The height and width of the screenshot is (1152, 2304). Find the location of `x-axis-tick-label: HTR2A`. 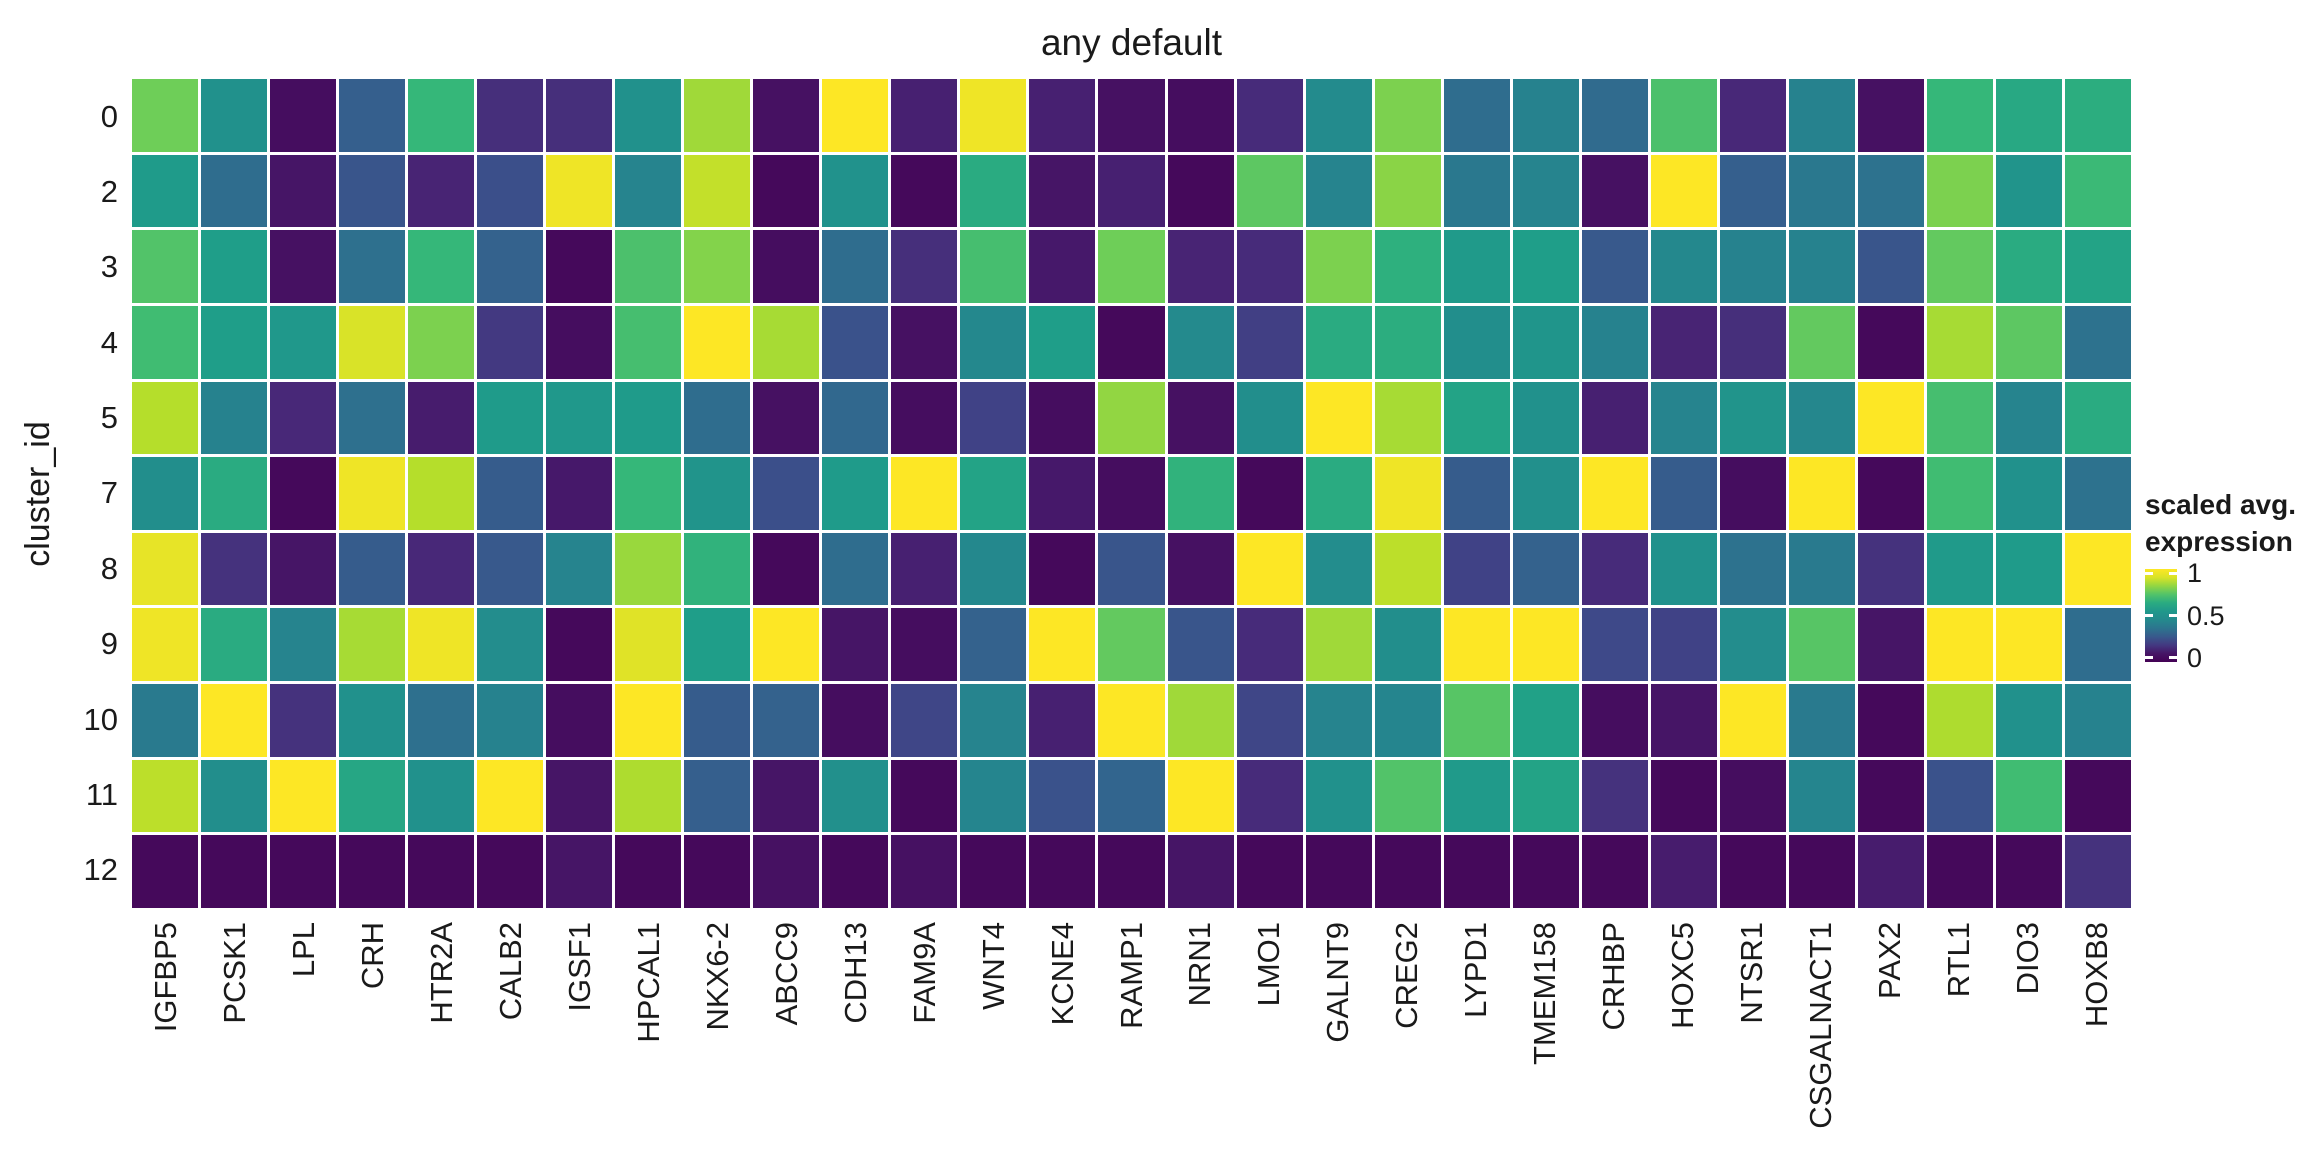

x-axis-tick-label: HTR2A is located at coordinates (442, 973).